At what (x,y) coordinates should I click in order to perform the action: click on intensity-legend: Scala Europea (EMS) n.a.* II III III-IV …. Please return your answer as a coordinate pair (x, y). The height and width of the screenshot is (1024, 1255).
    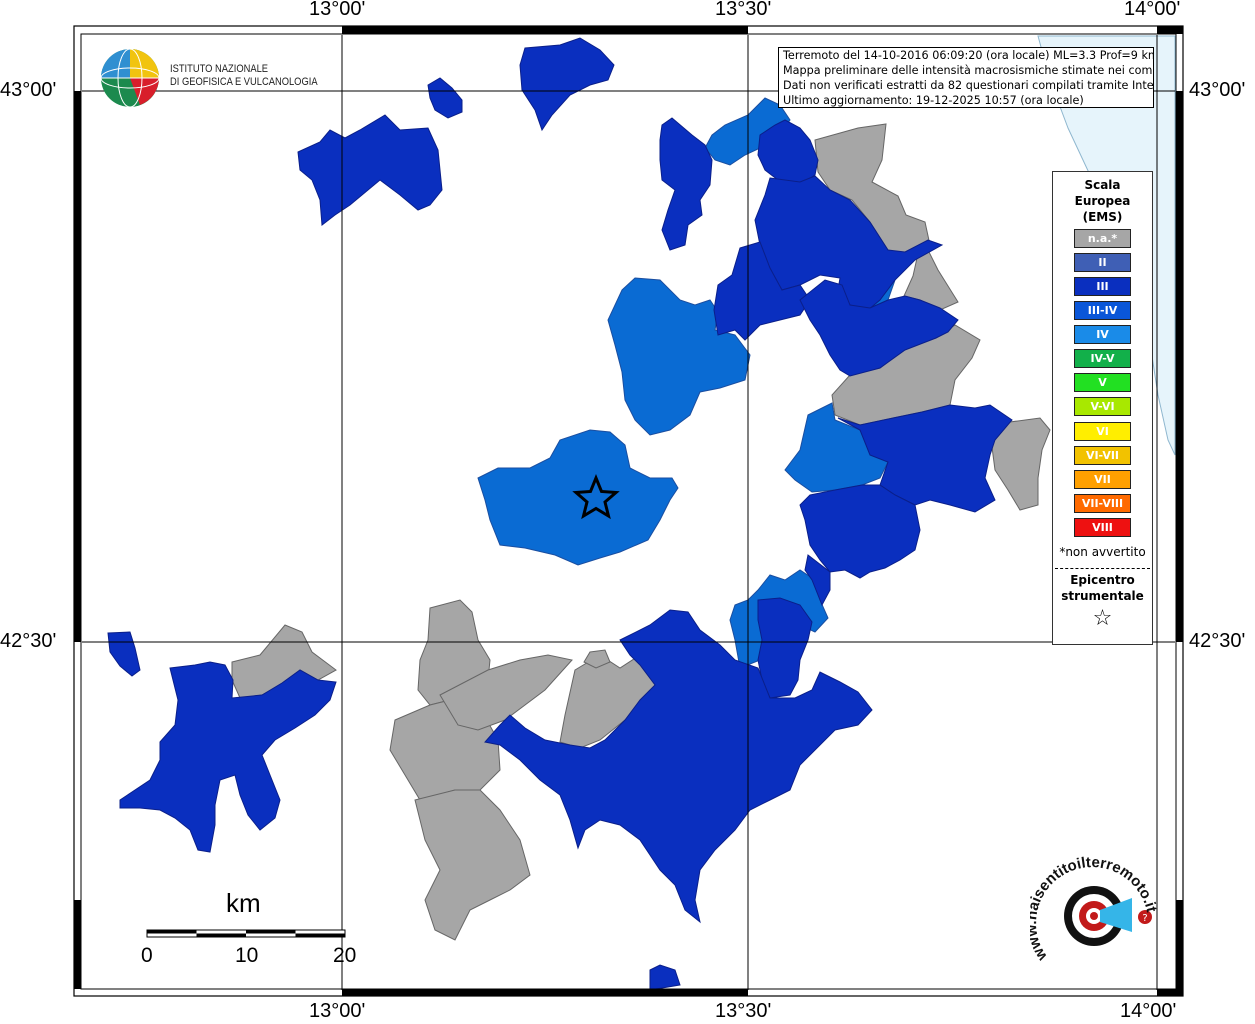
    Looking at the image, I should click on (1102, 408).